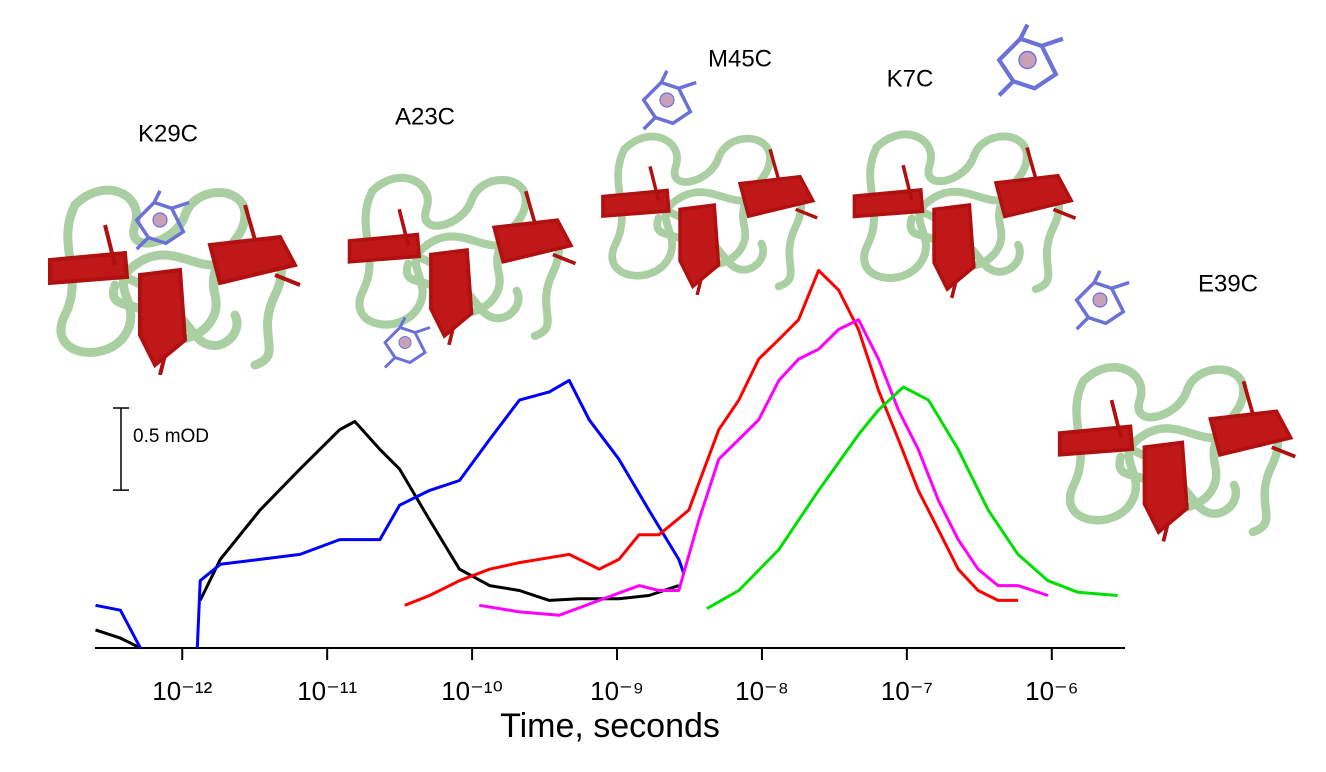  I want to click on x-tick-label: 10⁻¹⁰, so click(472, 691).